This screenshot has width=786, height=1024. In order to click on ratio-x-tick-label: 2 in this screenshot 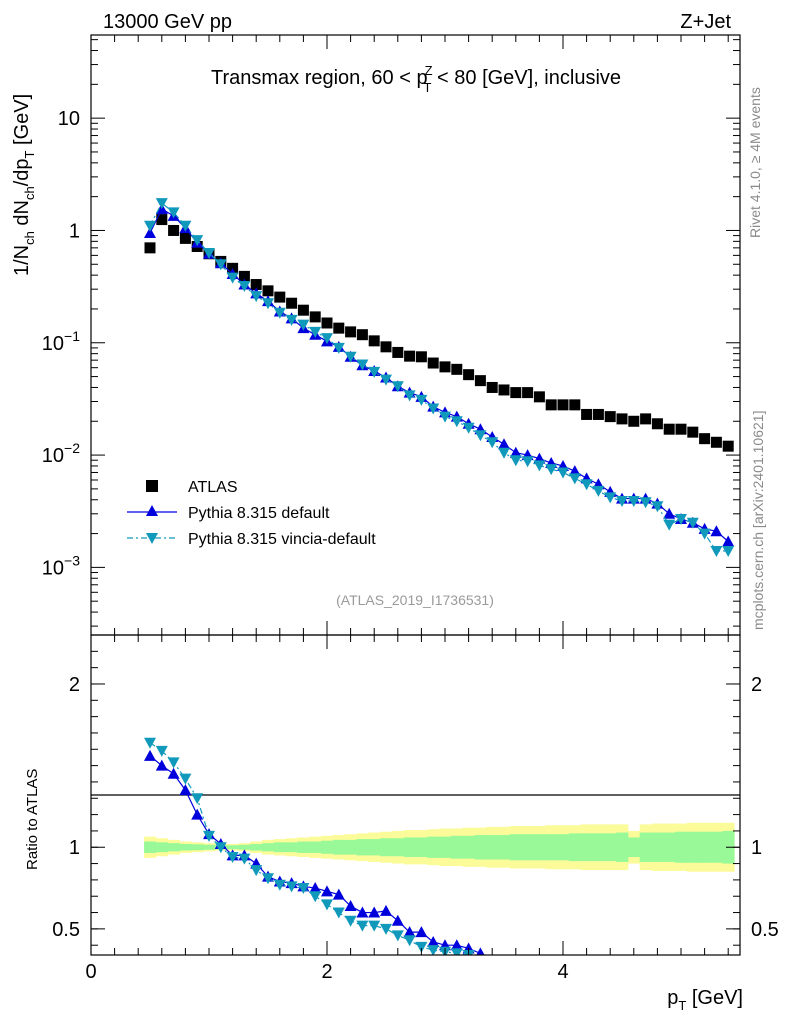, I will do `click(326, 972)`.